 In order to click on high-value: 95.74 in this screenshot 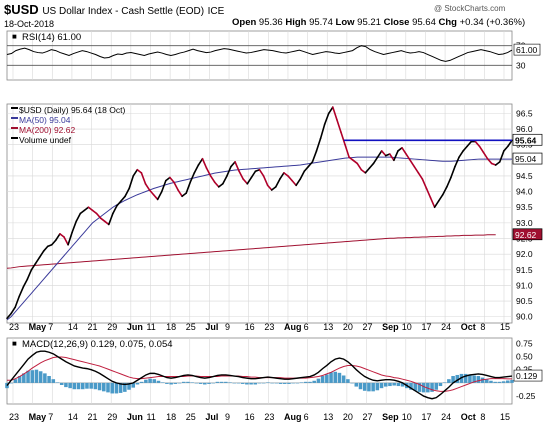, I will do `click(321, 22)`.